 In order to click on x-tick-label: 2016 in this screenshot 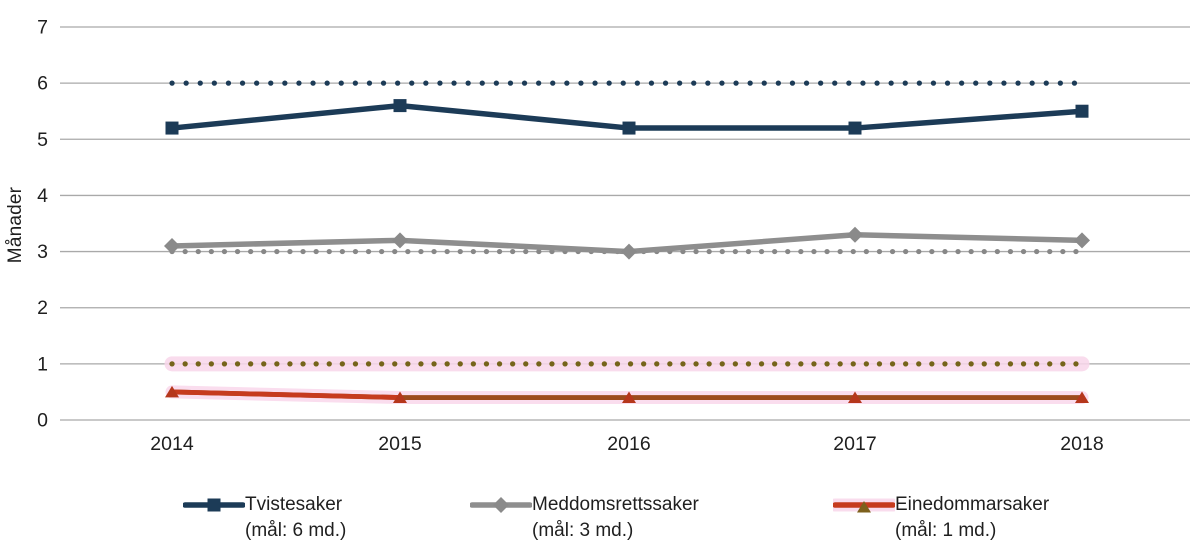, I will do `click(628, 444)`.